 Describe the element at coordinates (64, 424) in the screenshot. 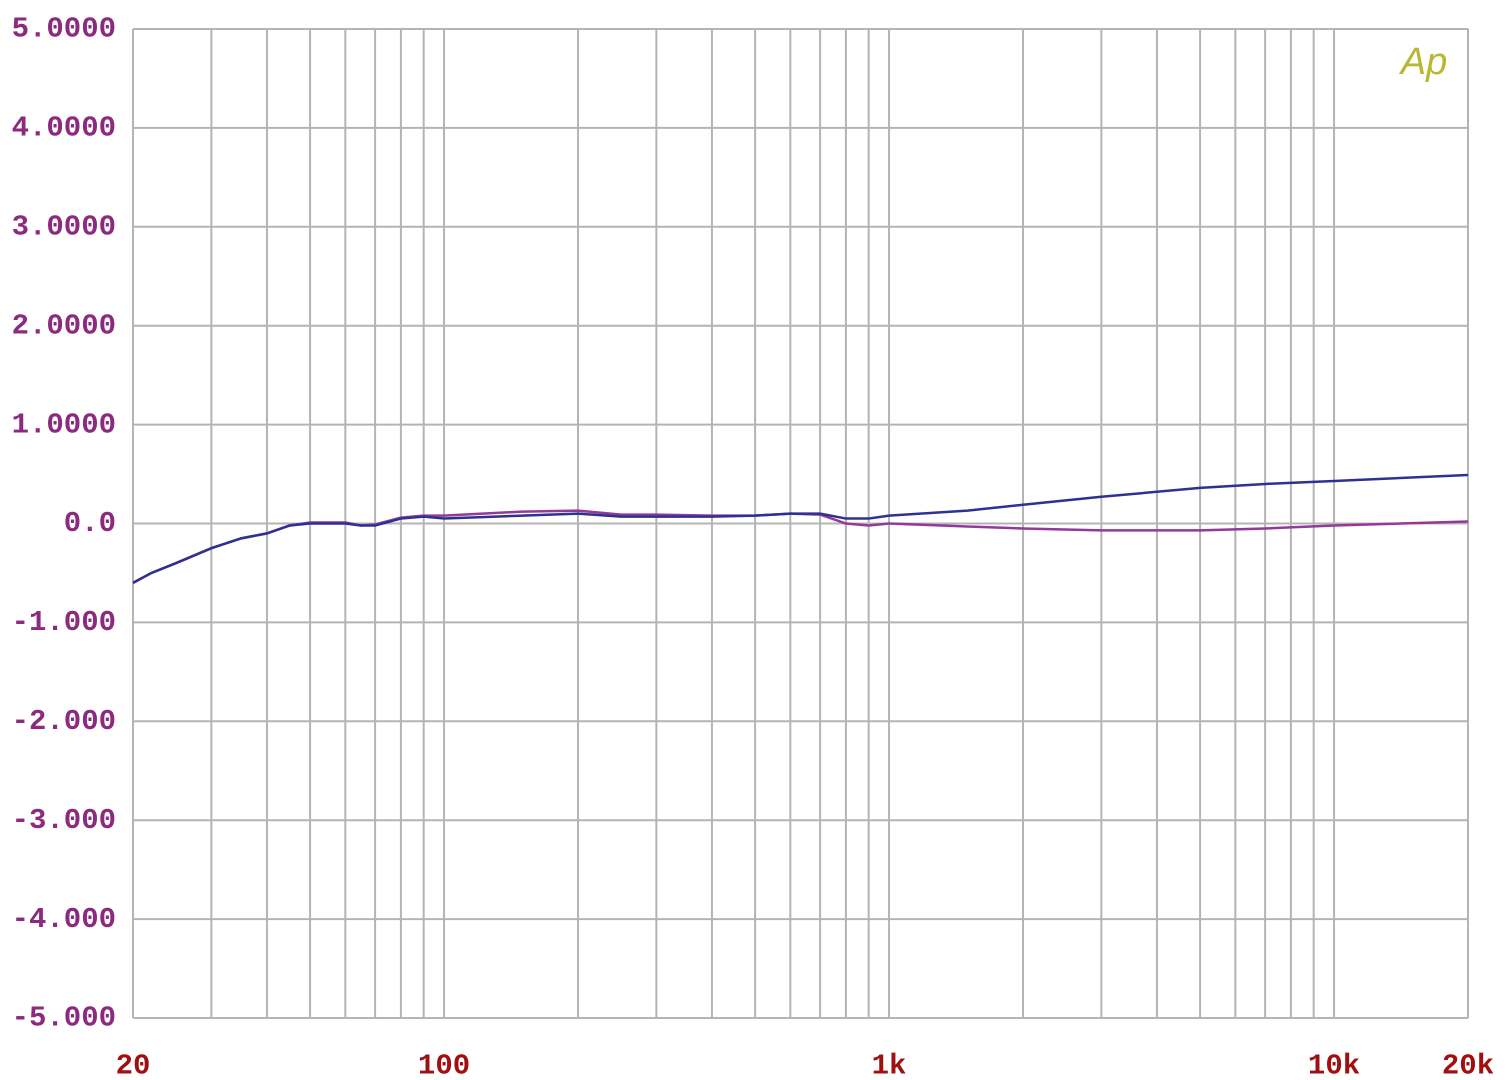

I see `y-tick-label: 1.0000` at that location.